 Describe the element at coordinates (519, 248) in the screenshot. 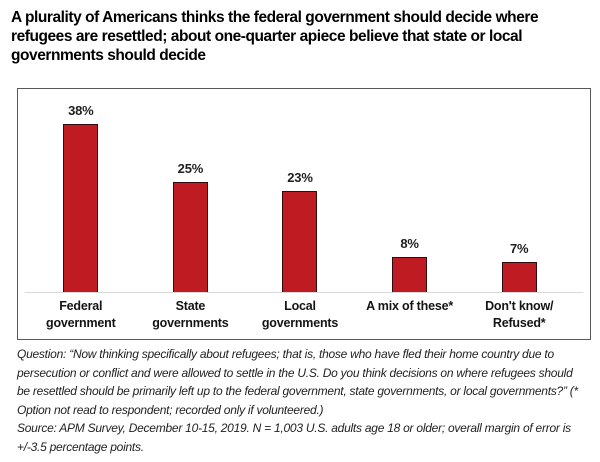

I see `bar-value-label: 7%` at that location.